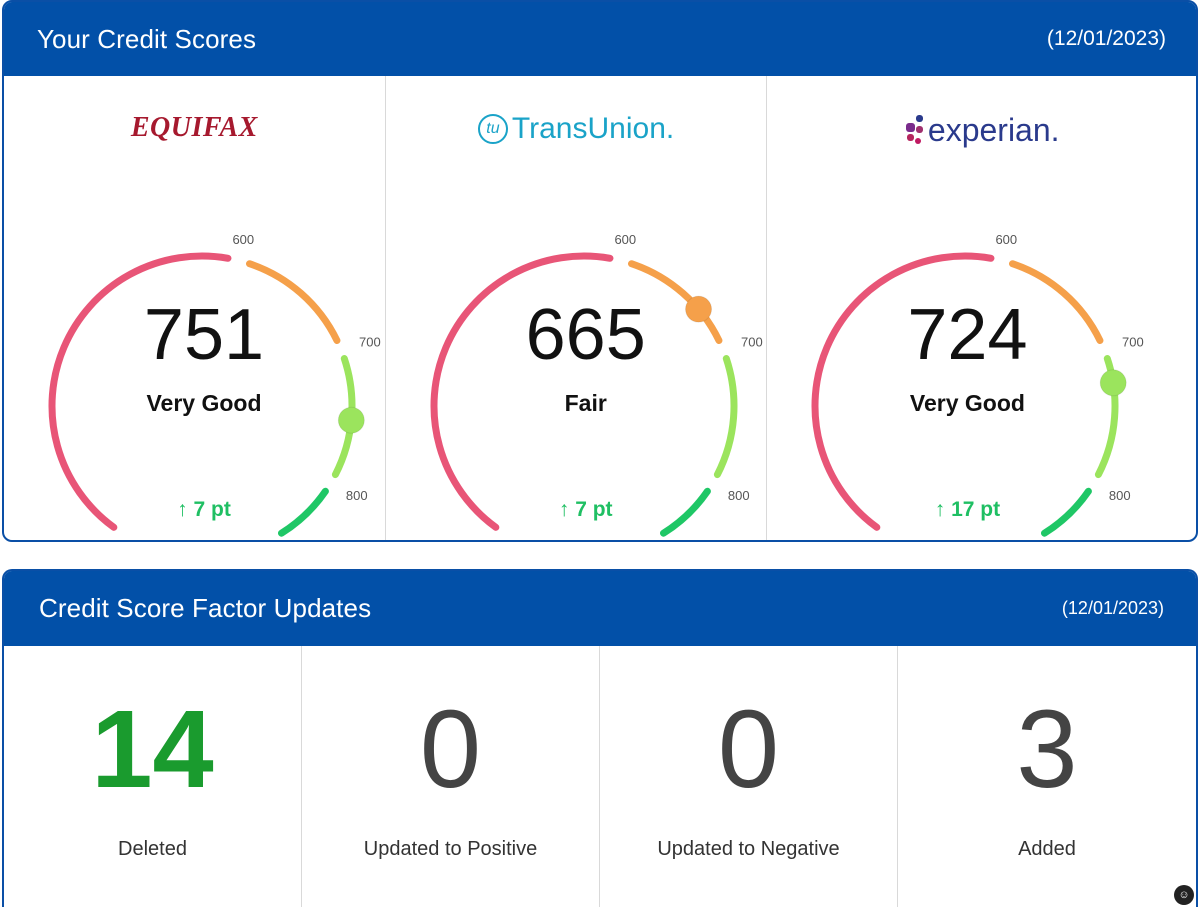  I want to click on experian-dots-icon, so click(915, 131).